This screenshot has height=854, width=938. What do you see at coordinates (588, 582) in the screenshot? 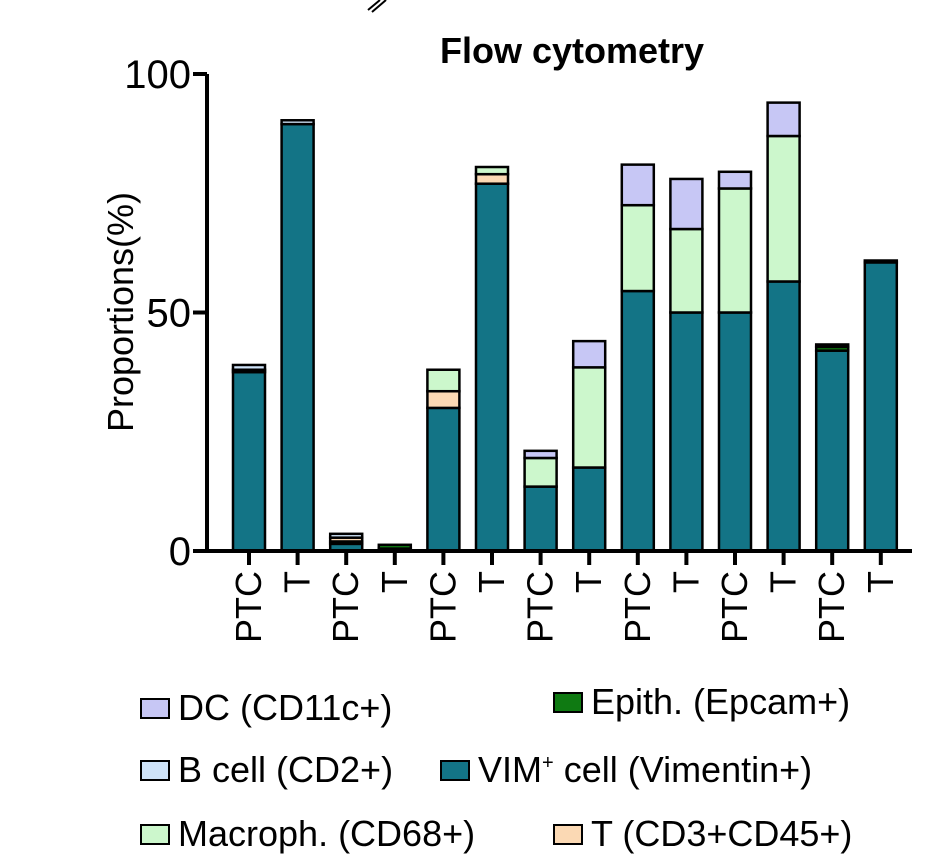
I see `x-tick-label-8: T` at bounding box center [588, 582].